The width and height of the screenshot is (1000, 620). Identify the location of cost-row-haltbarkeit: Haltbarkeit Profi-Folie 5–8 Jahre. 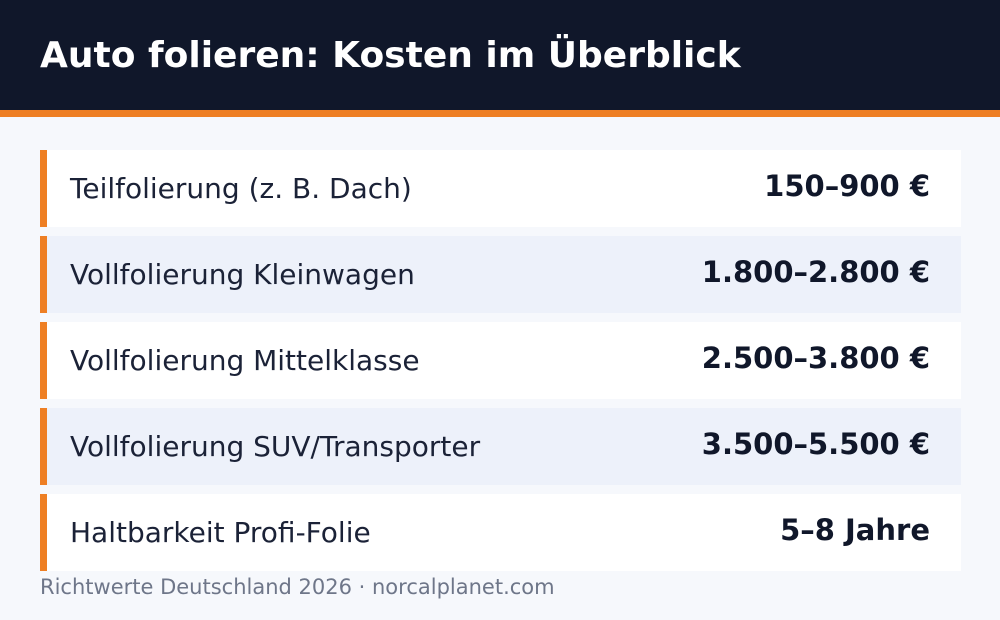
(500, 532).